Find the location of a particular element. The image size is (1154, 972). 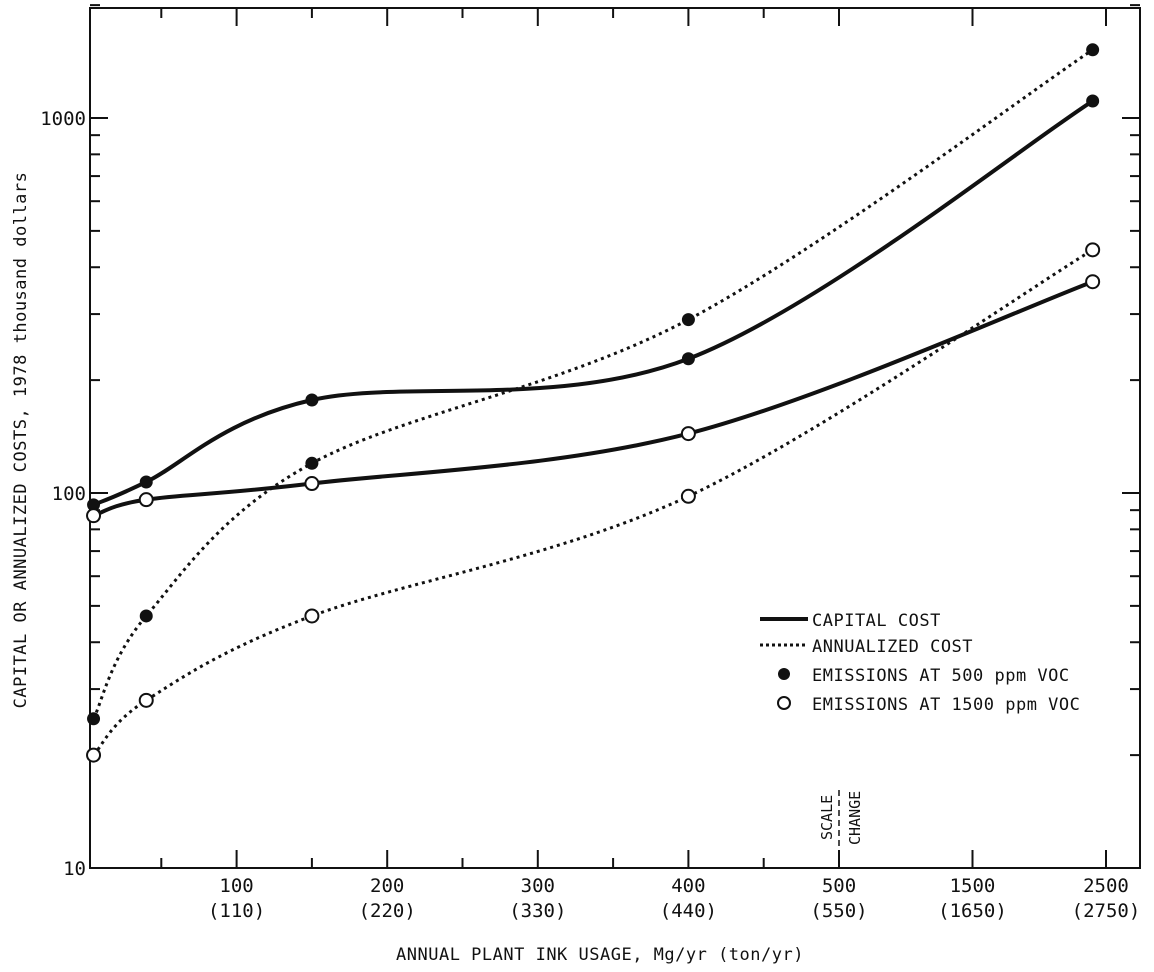

legend-capital-label: CAPITAL COST is located at coordinates (876, 621).